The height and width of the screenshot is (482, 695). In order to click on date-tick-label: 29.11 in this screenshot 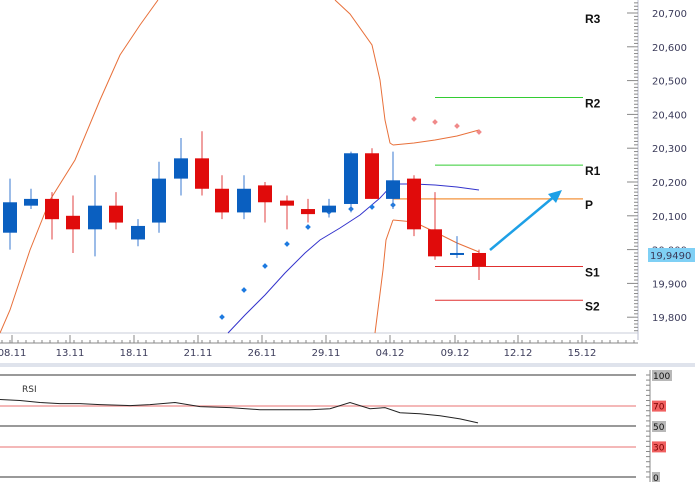, I will do `click(326, 353)`.